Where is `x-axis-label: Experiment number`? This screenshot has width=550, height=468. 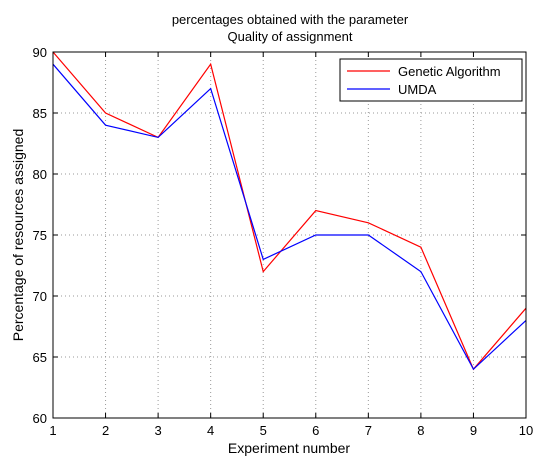 x-axis-label: Experiment number is located at coordinates (289, 448).